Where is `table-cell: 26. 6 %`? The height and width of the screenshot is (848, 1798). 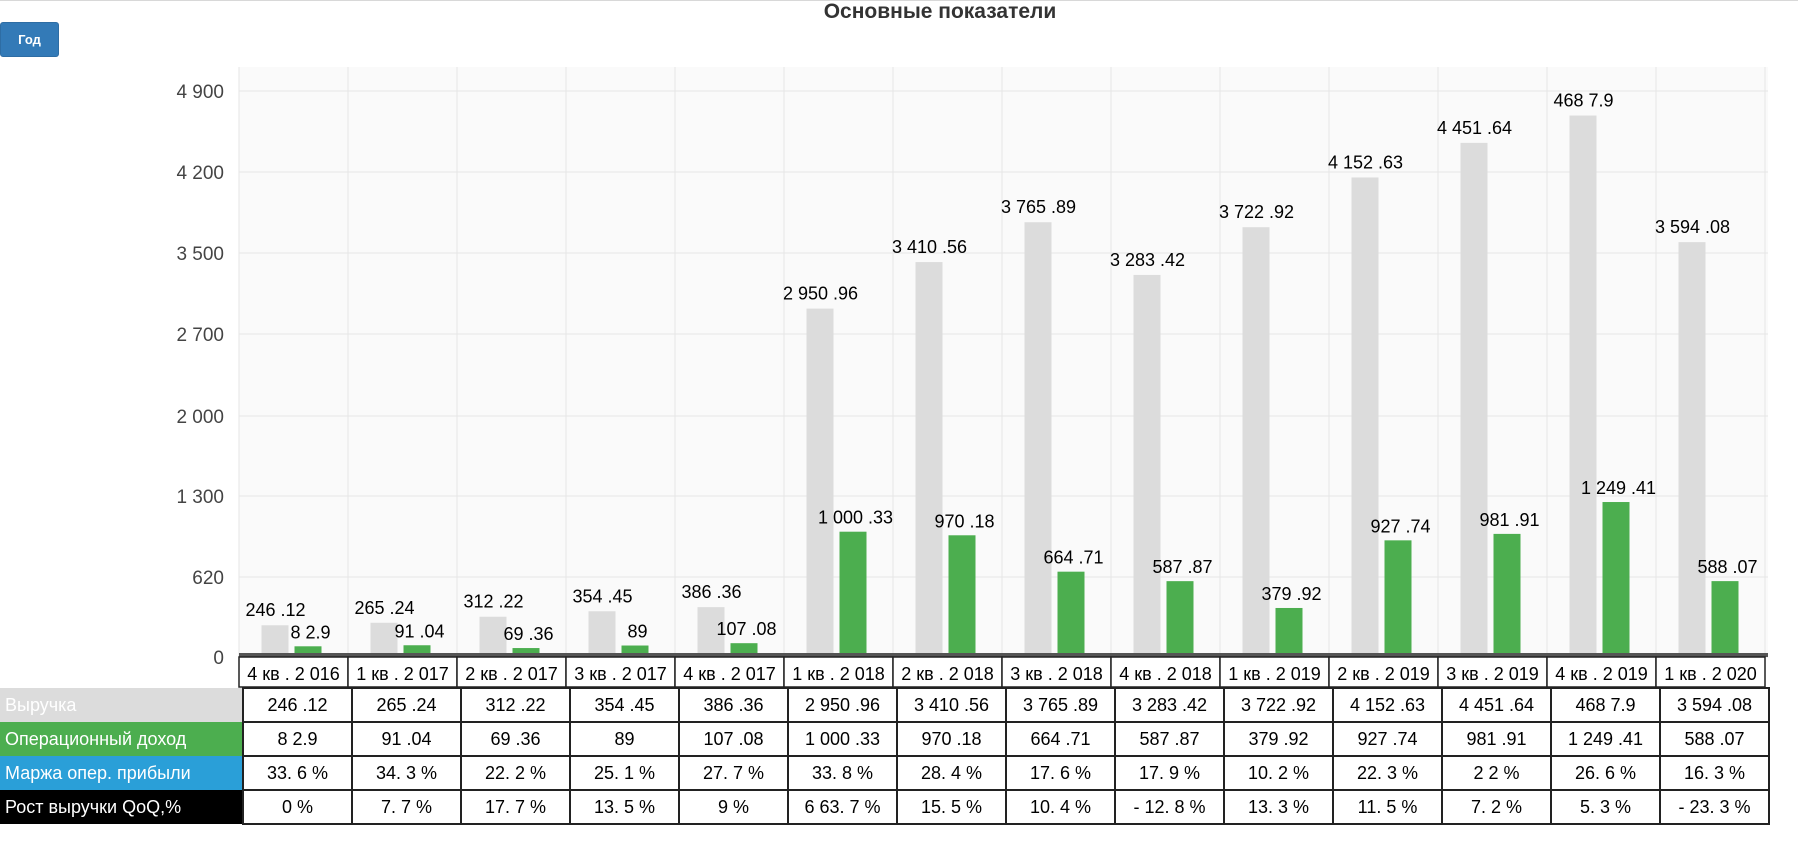
table-cell: 26. 6 % is located at coordinates (1605, 773).